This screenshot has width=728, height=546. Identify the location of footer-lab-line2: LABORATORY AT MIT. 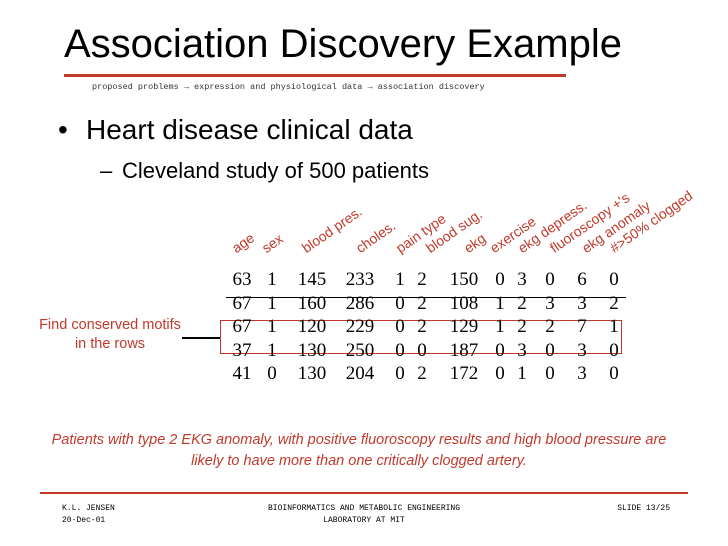
(364, 520).